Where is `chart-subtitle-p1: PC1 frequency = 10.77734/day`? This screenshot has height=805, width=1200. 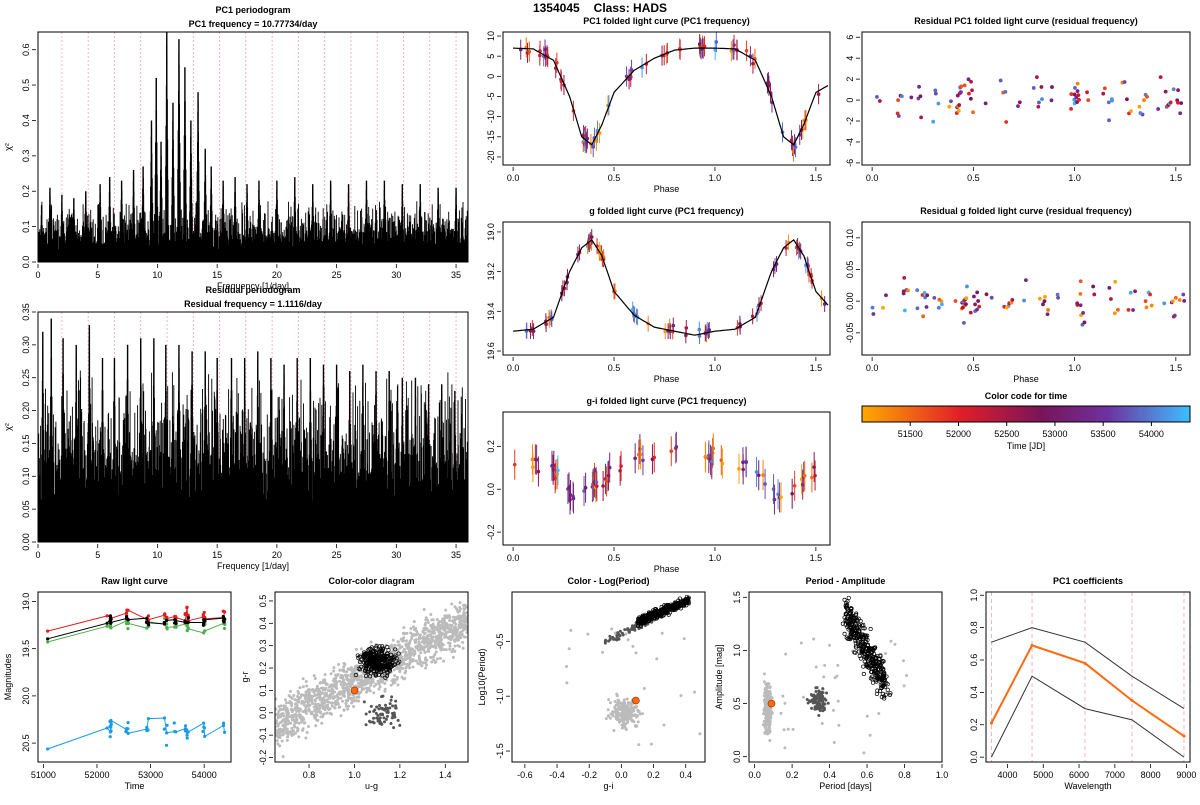 chart-subtitle-p1: PC1 frequency = 10.77734/day is located at coordinates (253, 24).